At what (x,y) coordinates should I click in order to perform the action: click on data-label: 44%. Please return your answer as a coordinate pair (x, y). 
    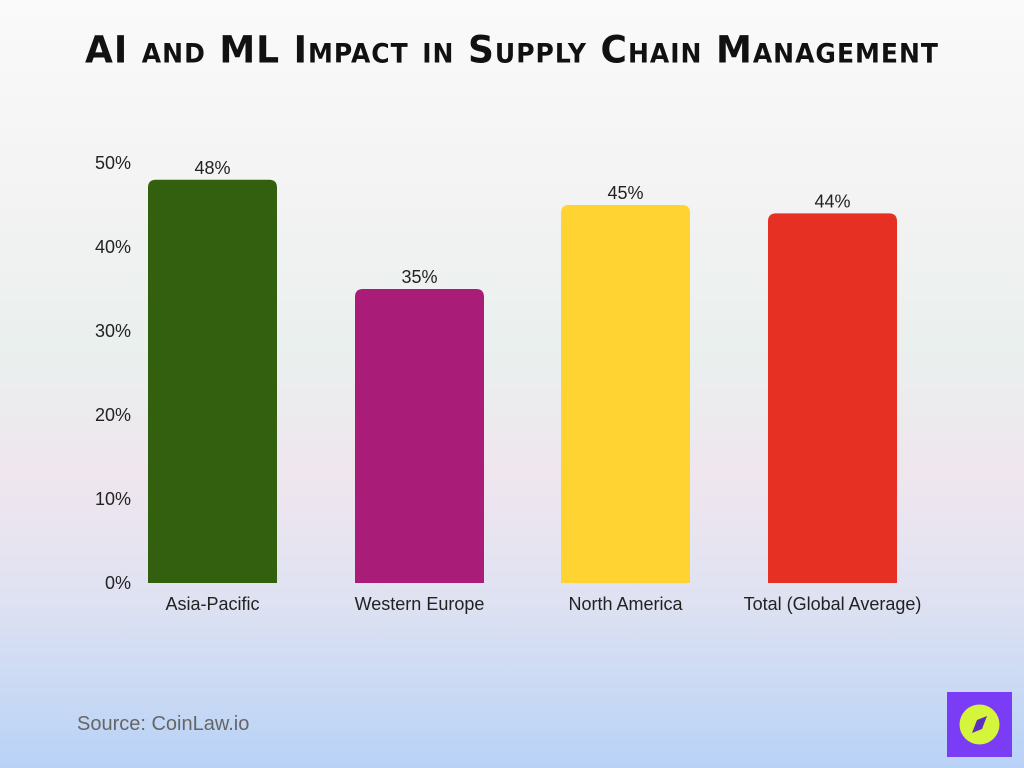
    Looking at the image, I should click on (832, 201).